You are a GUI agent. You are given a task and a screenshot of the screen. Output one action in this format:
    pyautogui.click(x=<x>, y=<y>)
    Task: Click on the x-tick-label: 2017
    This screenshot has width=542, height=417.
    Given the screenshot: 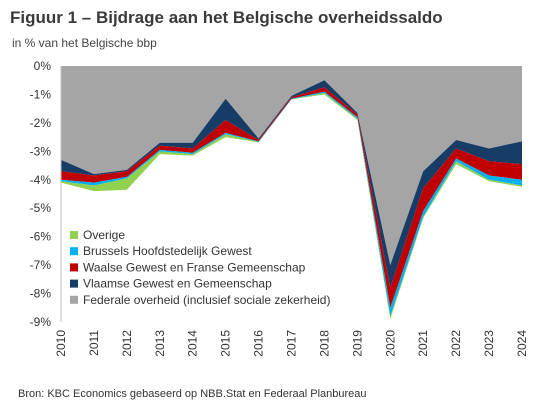 What is the action you would take?
    pyautogui.click(x=292, y=343)
    